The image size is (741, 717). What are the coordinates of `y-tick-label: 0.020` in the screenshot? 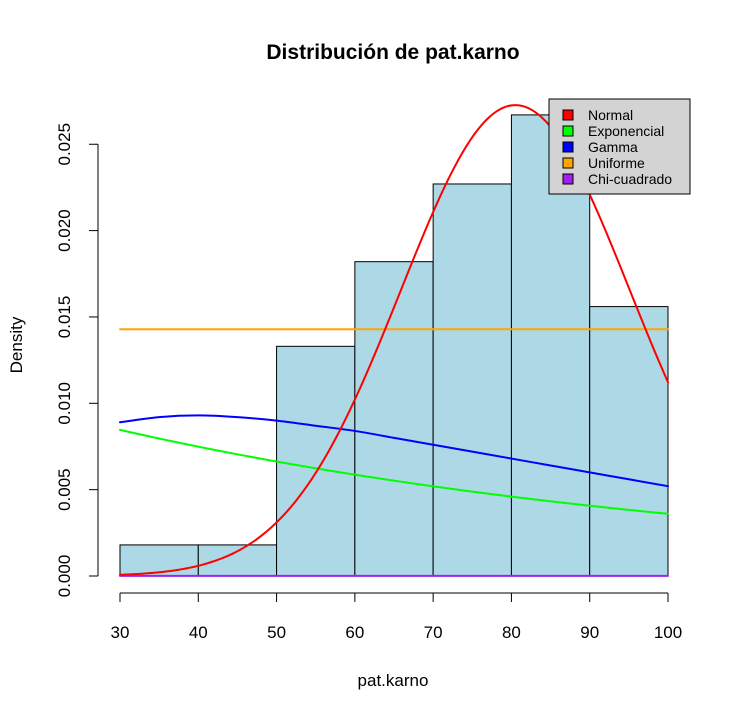 It's located at (64, 230).